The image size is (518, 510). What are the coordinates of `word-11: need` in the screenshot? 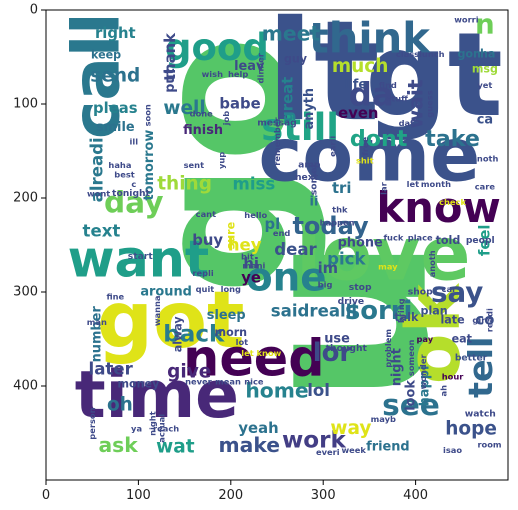 It's located at (253, 357).